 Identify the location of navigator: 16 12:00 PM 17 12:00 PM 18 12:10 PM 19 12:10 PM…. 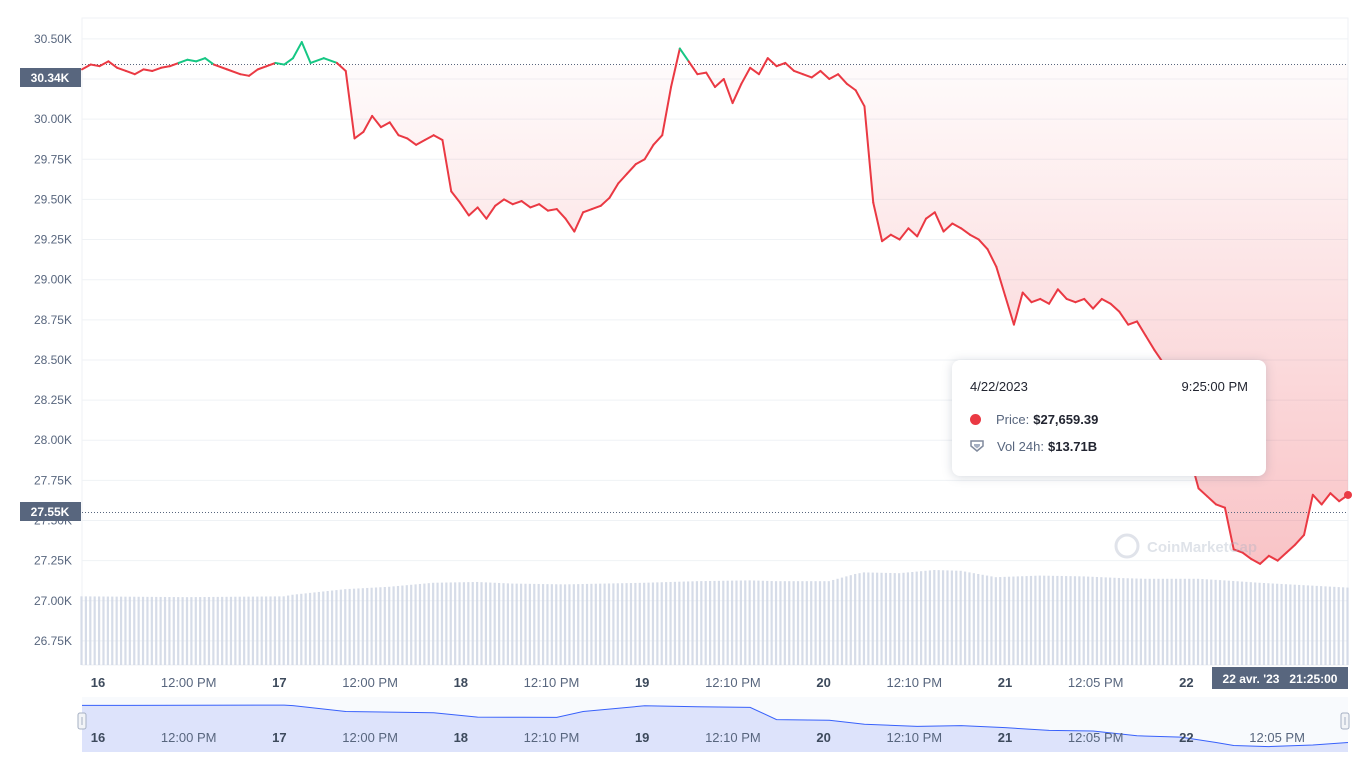
(713, 724).